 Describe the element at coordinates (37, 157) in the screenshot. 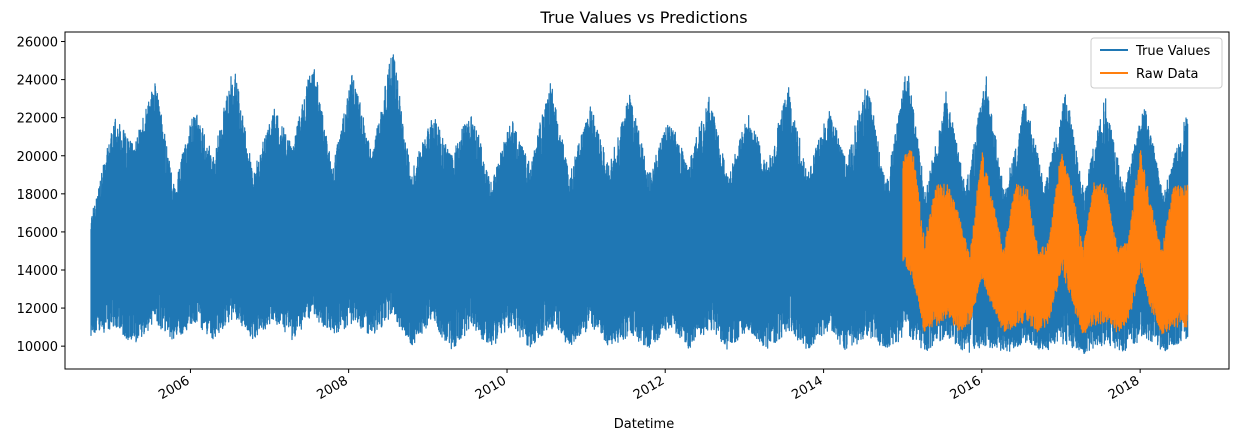

I see `y-tick-label: 20000` at that location.